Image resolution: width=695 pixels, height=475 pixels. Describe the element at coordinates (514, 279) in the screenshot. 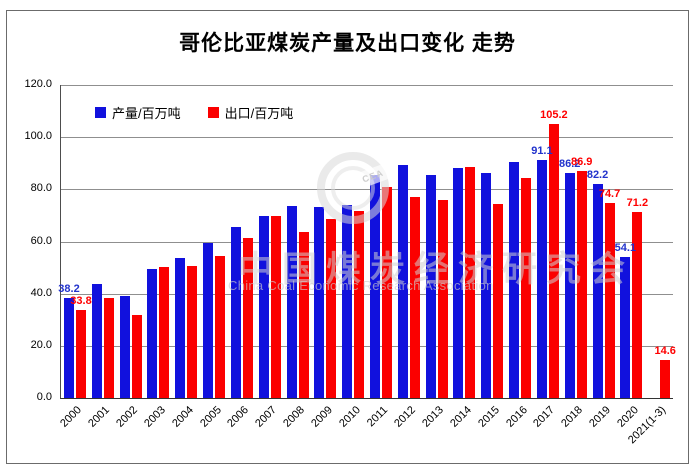

I see `bar-production-2016` at that location.